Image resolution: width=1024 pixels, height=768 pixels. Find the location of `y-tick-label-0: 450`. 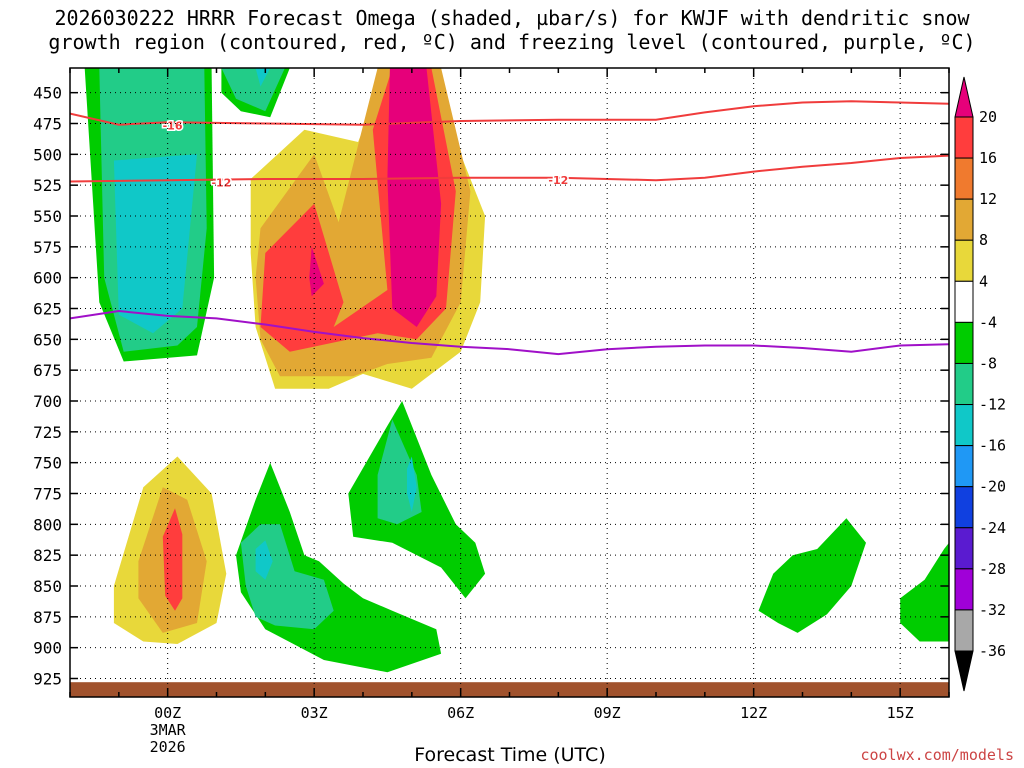

y-tick-label-0: 450 is located at coordinates (47, 93).